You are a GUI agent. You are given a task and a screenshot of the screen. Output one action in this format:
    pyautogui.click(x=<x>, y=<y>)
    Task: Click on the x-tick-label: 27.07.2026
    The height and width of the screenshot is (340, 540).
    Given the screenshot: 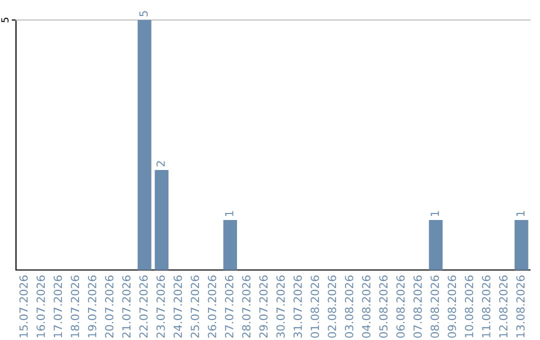 What is the action you would take?
    pyautogui.click(x=229, y=307)
    